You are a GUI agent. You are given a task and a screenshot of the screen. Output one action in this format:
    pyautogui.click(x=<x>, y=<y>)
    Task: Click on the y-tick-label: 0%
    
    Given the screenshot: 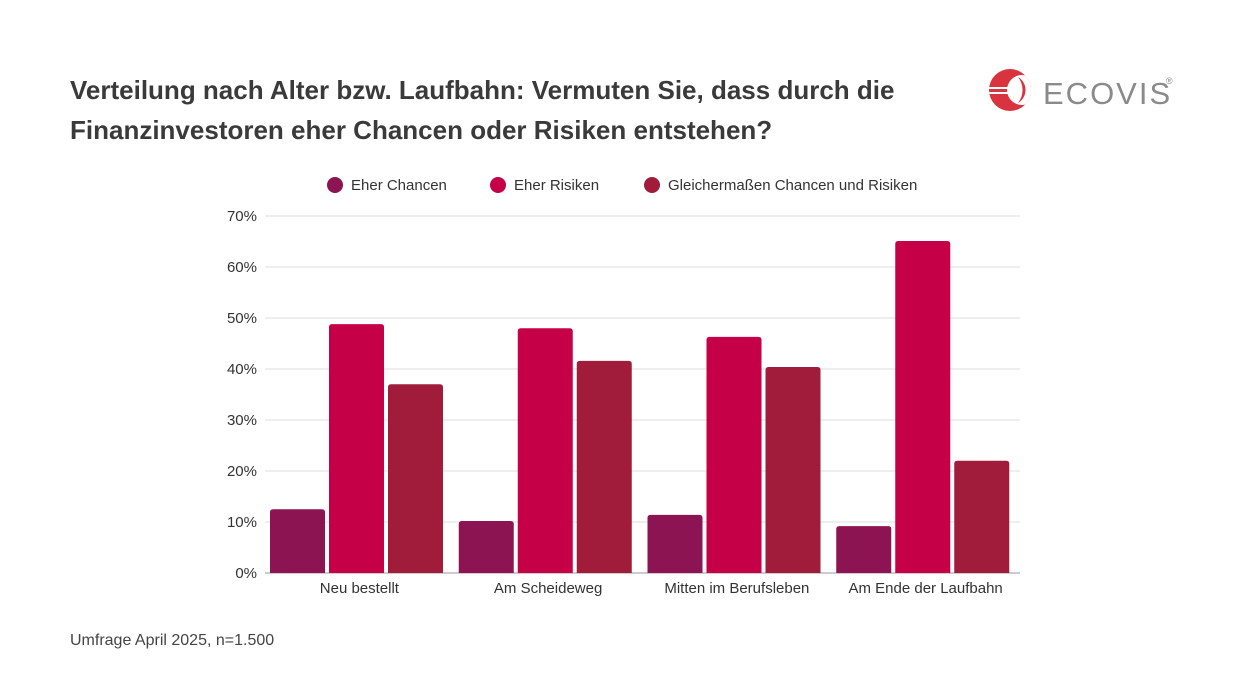 What is the action you would take?
    pyautogui.click(x=246, y=573)
    